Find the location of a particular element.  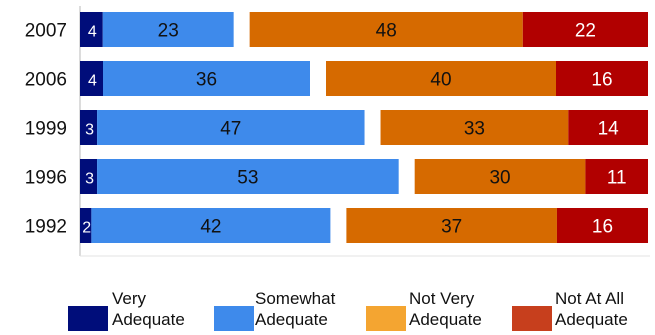

data-label: 37 is located at coordinates (451, 227).